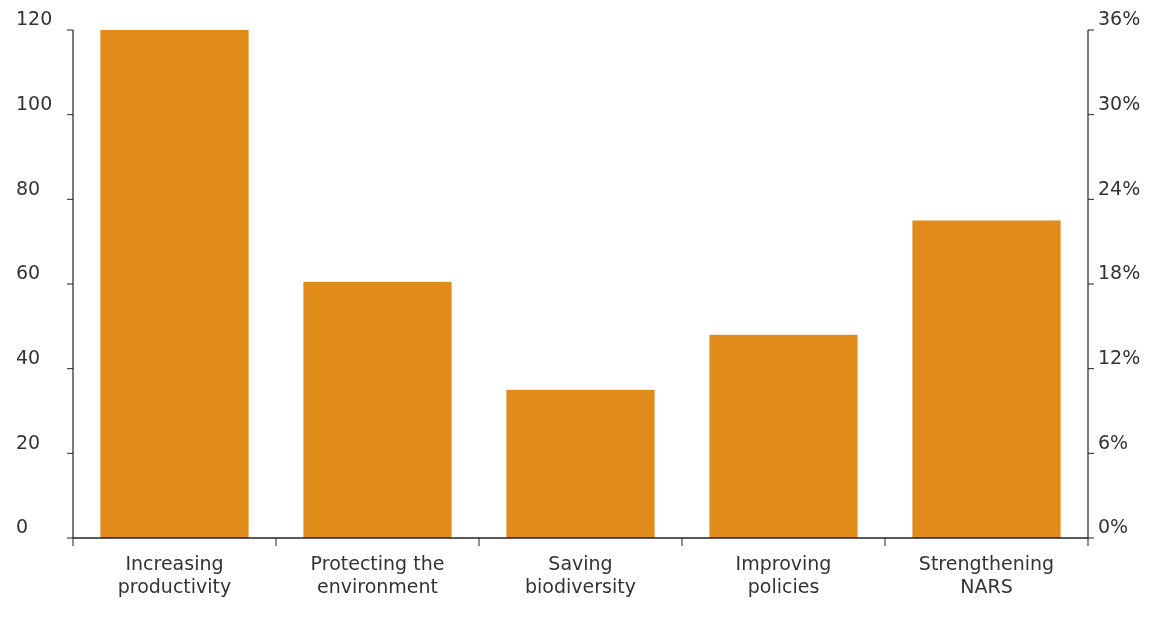 This screenshot has width=1162, height=621. I want to click on x-tick-label: Increasing productivity, so click(174, 574).